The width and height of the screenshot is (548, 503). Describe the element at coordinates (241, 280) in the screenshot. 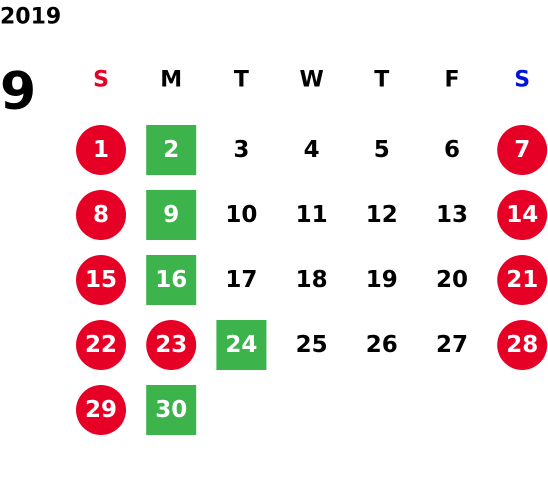

I see `day-number: 17` at that location.